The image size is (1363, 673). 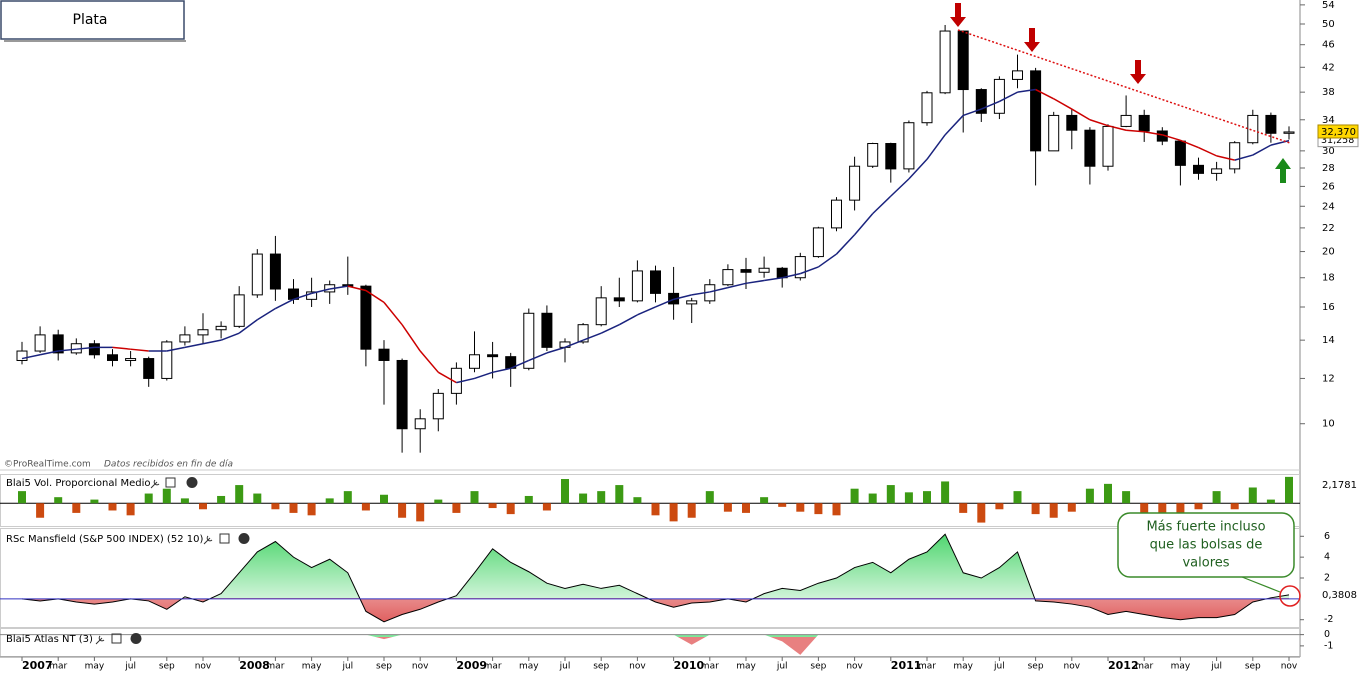 I want to click on price-label: 32,370, so click(x=1338, y=132).